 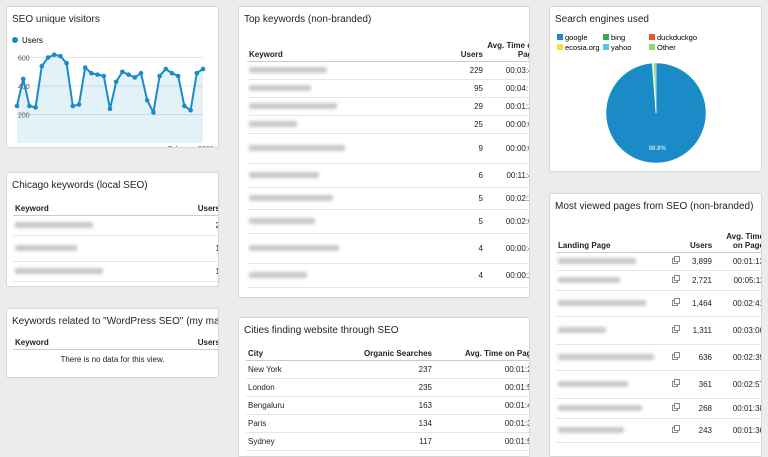 I want to click on table-row: 2,721 00:05:11, so click(x=658, y=280).